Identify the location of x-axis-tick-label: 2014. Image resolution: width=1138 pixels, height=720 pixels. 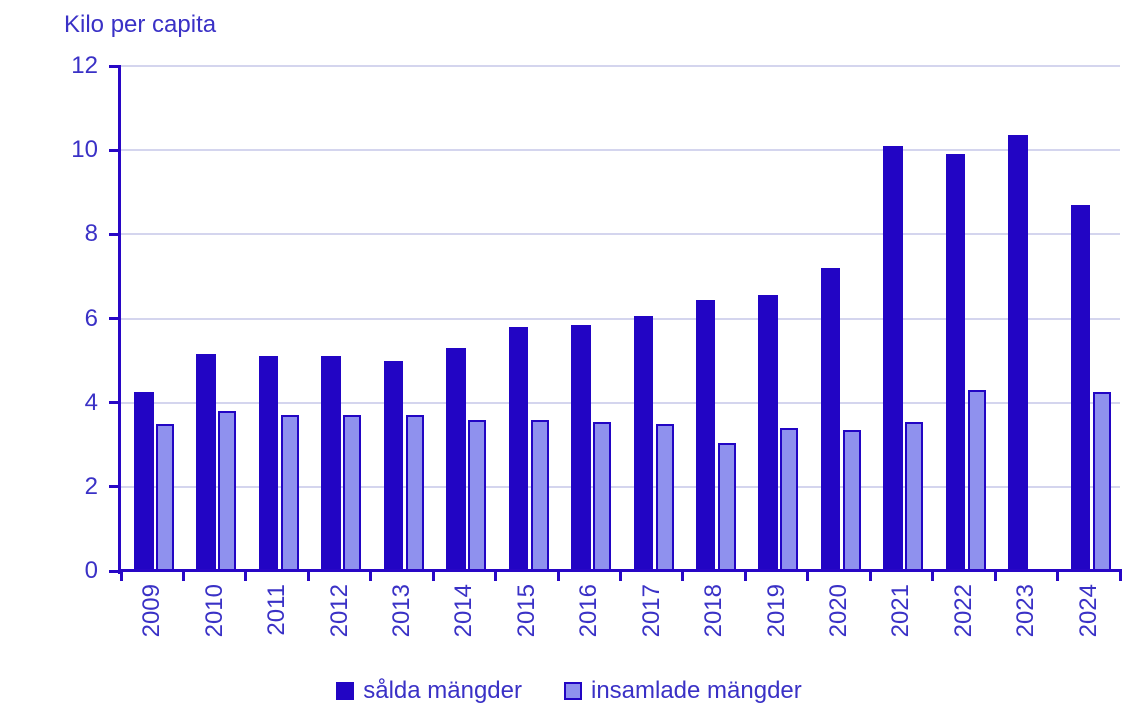
(464, 611).